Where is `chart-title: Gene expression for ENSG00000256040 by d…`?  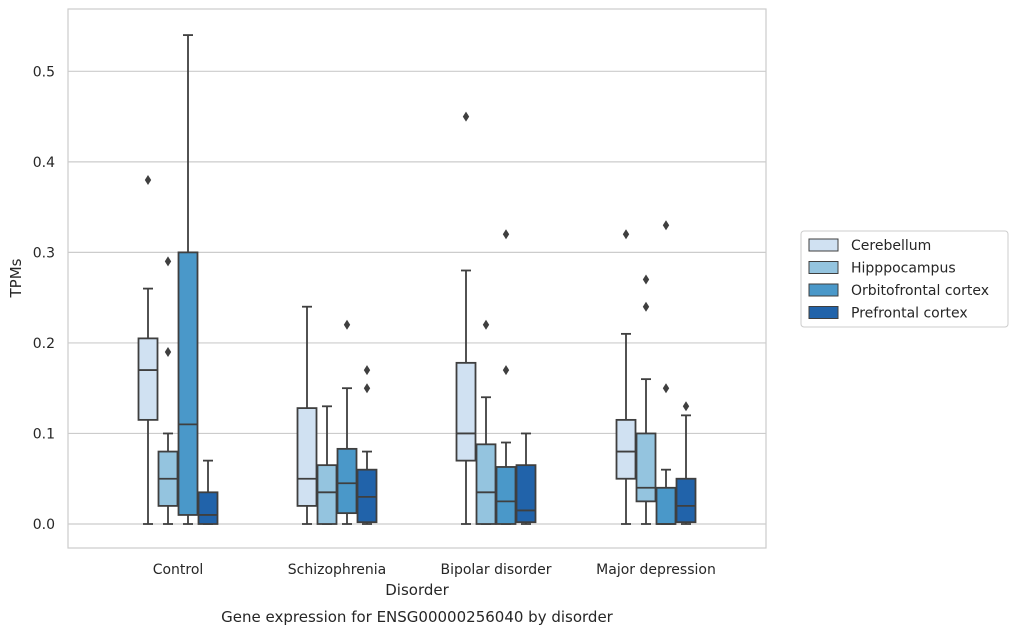
chart-title: Gene expression for ENSG00000256040 by d… is located at coordinates (417, 617).